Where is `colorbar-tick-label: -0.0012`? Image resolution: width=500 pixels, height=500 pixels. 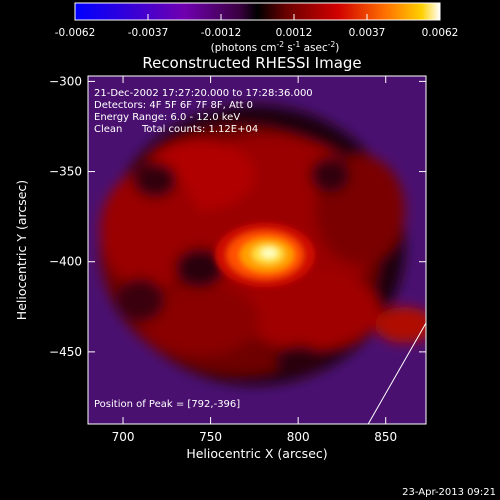
colorbar-tick-label: -0.0012 is located at coordinates (221, 33).